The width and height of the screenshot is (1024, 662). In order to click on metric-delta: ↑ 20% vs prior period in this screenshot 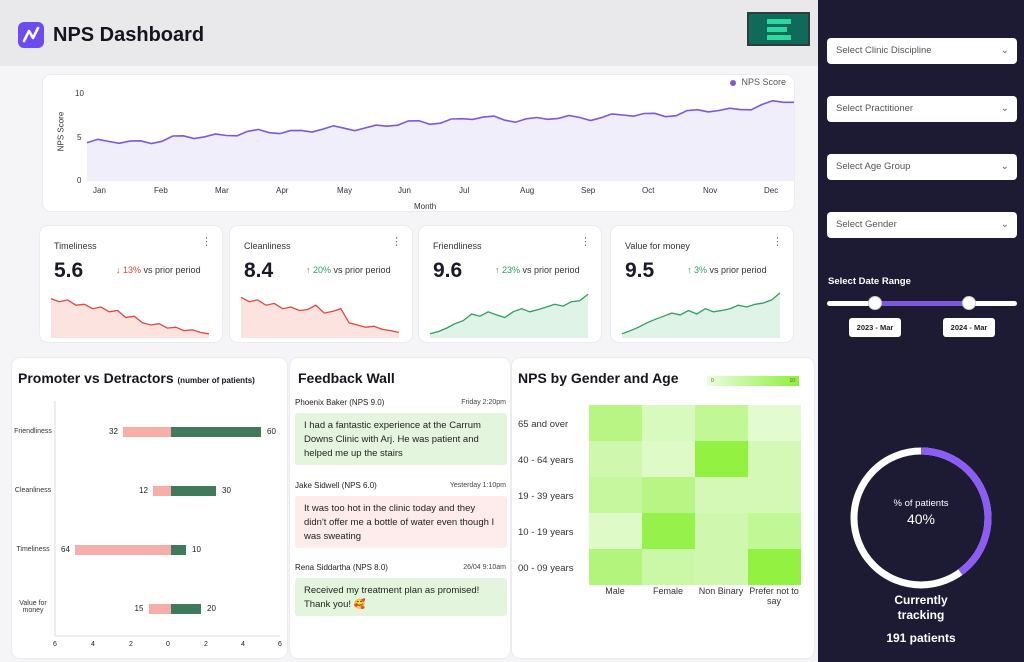, I will do `click(348, 270)`.